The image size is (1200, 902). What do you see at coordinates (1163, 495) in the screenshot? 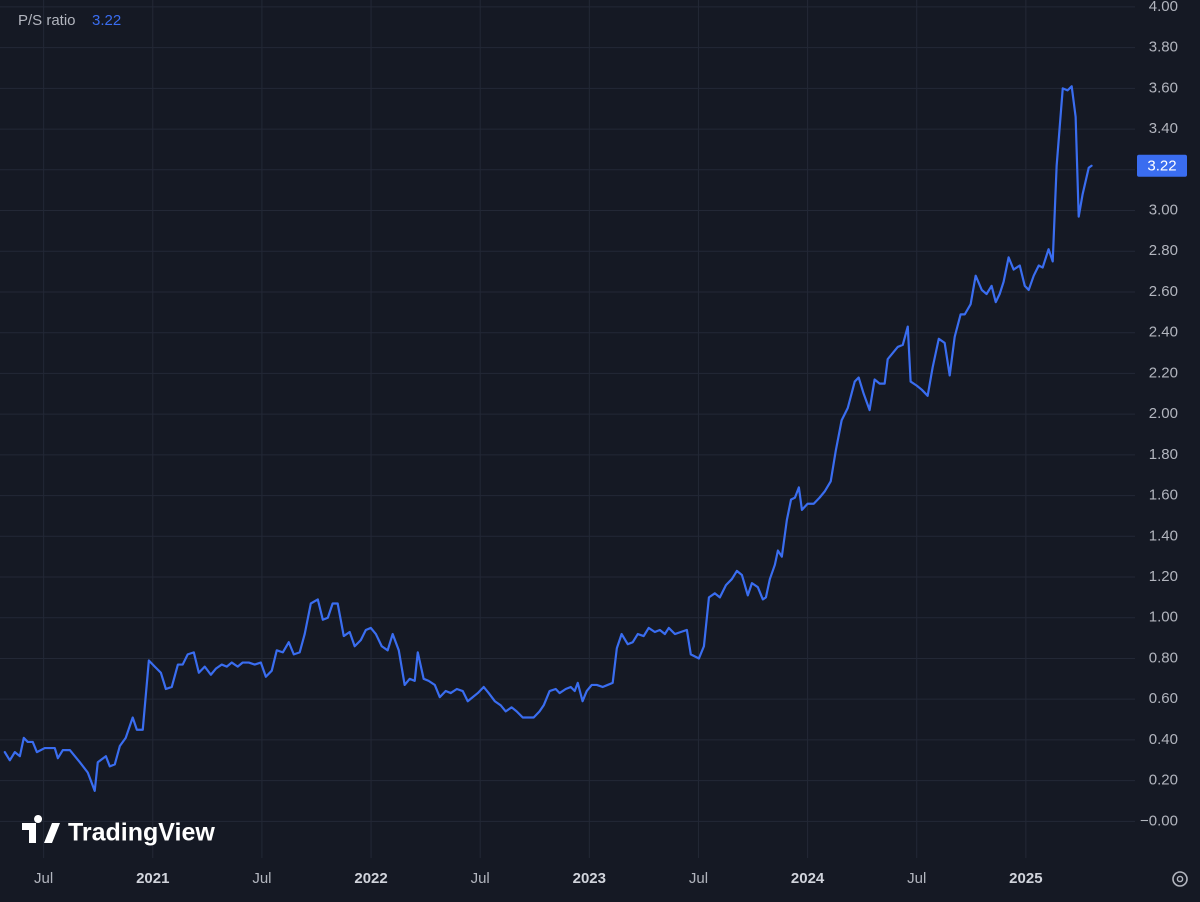
I see `y-tick-label: 1.60` at bounding box center [1163, 495].